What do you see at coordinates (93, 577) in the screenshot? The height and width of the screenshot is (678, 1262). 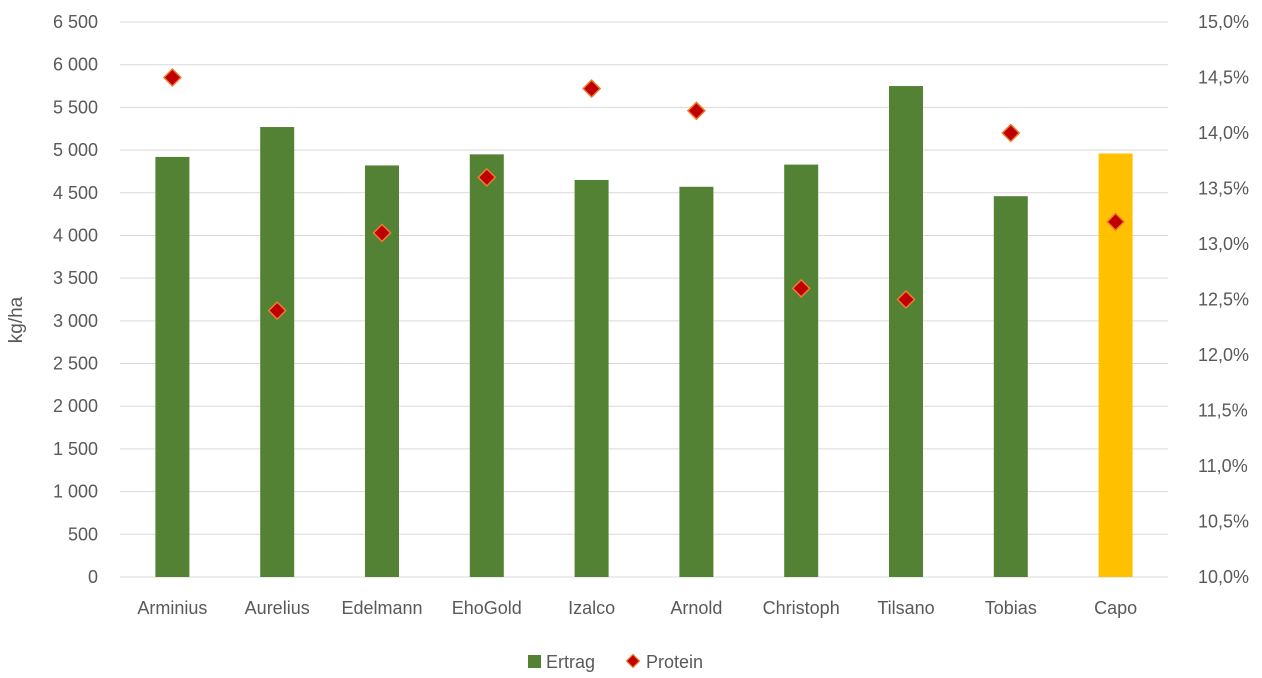 I see `y-tick-label: 0` at bounding box center [93, 577].